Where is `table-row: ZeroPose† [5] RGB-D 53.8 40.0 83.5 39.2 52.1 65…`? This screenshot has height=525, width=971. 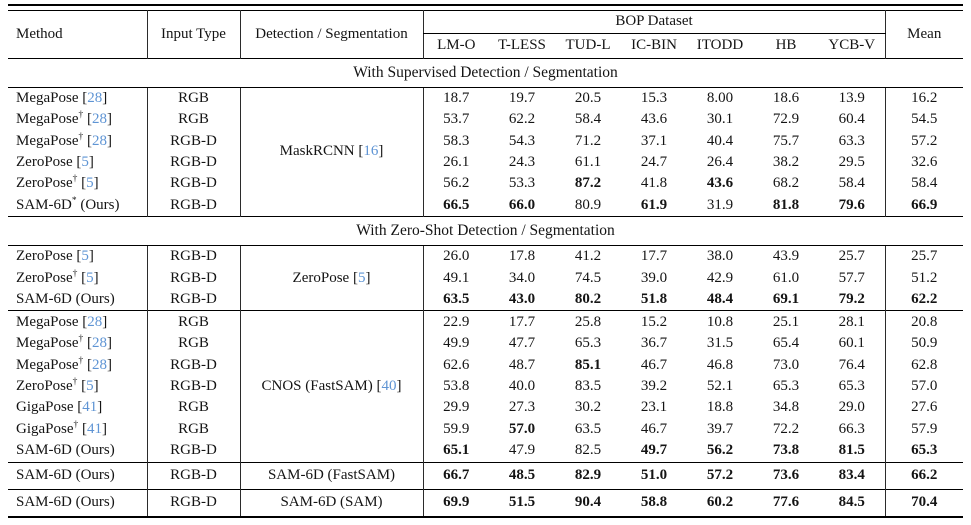 table-row: ZeroPose† [5] RGB-D 53.8 40.0 83.5 39.2 52.1 65… is located at coordinates (485, 386).